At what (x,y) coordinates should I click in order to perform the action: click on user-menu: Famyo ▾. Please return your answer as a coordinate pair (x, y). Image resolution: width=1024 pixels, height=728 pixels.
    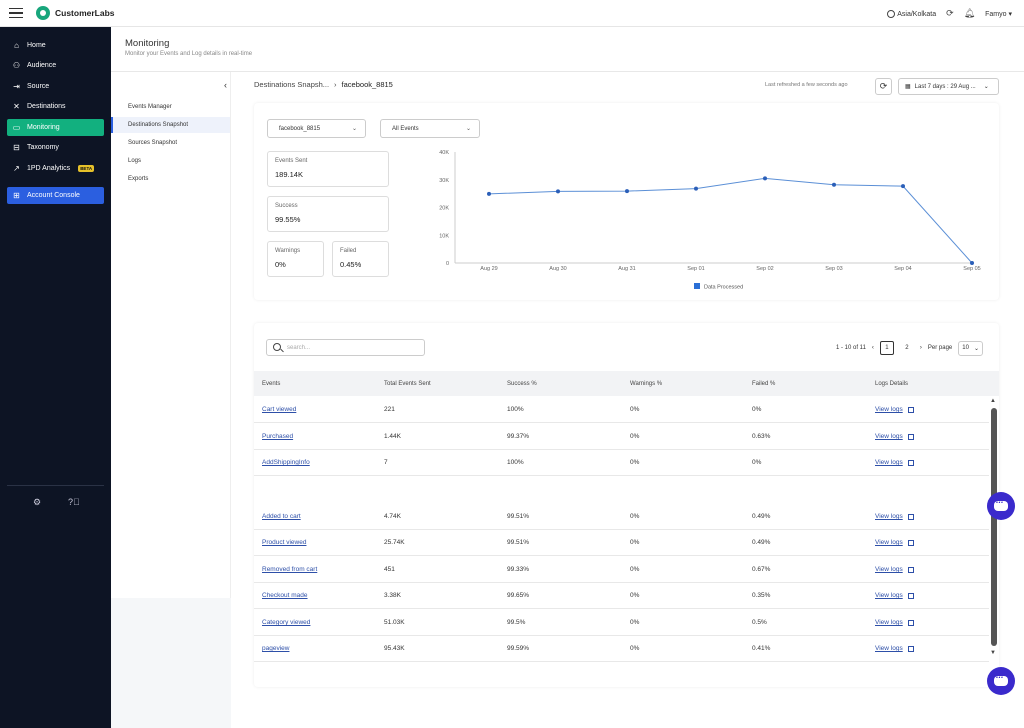
    Looking at the image, I should click on (998, 14).